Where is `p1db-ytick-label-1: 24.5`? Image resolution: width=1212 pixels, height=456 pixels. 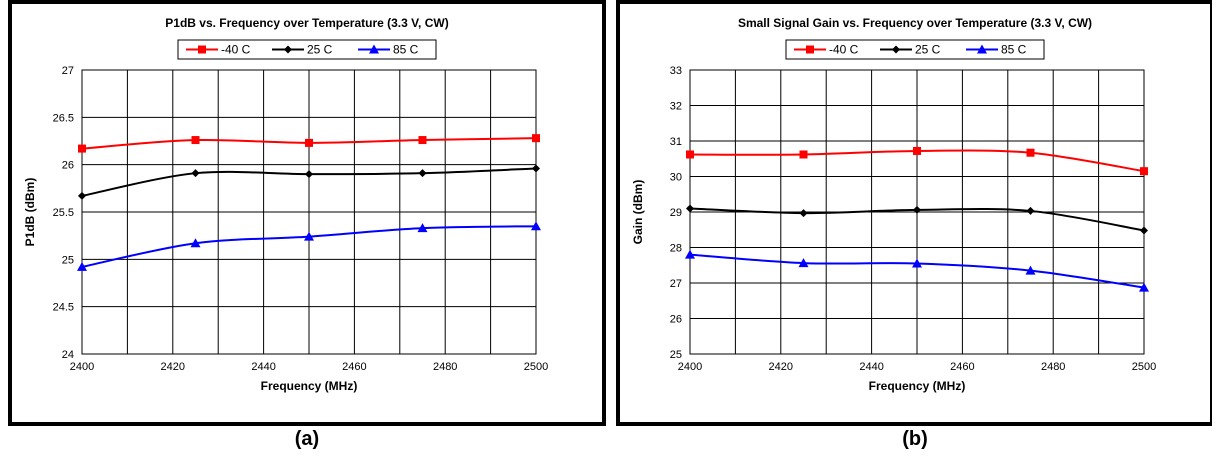
p1db-ytick-label-1: 24.5 is located at coordinates (63, 308).